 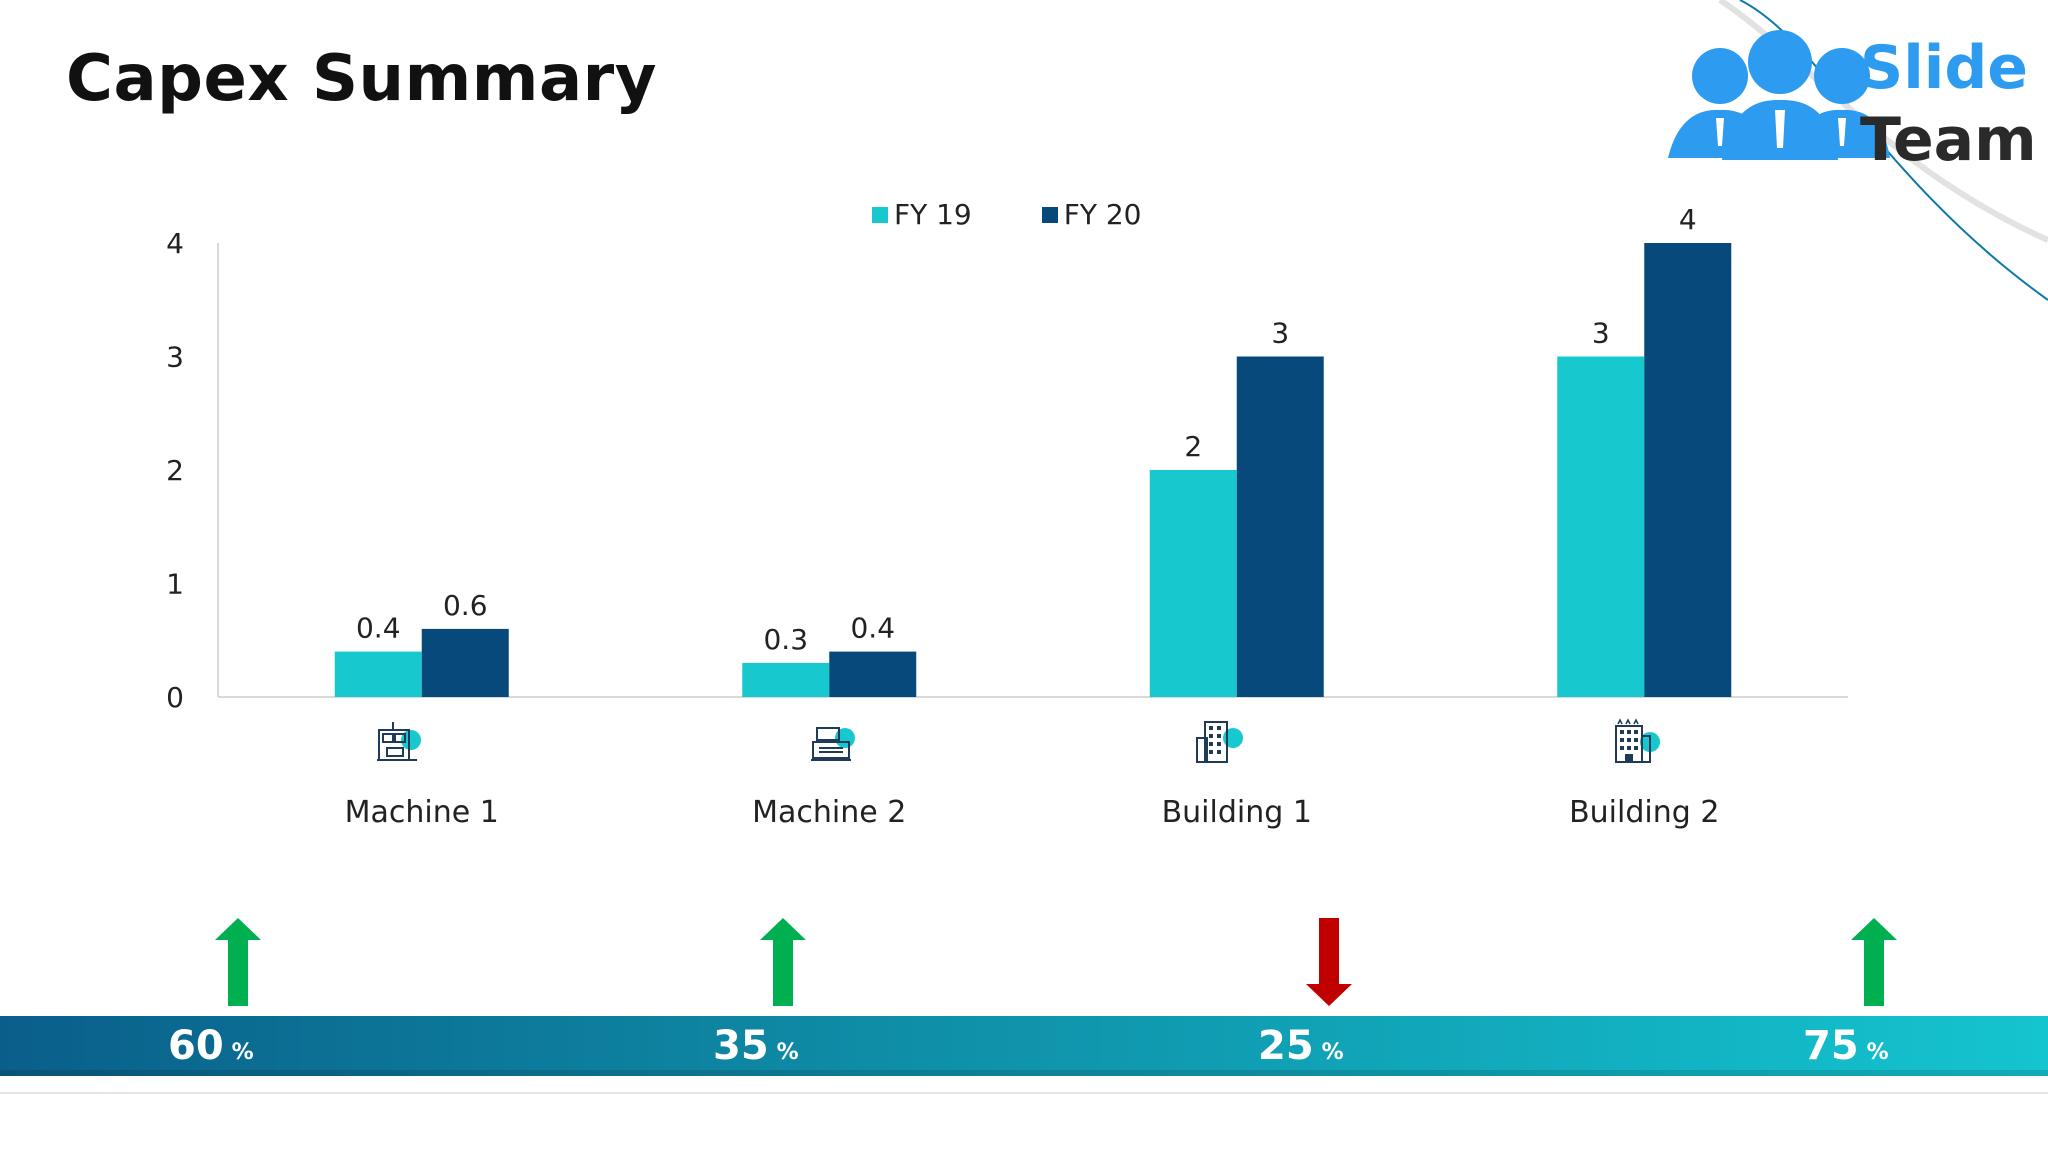 What do you see at coordinates (175, 357) in the screenshot?
I see `y-tick-label: 3` at bounding box center [175, 357].